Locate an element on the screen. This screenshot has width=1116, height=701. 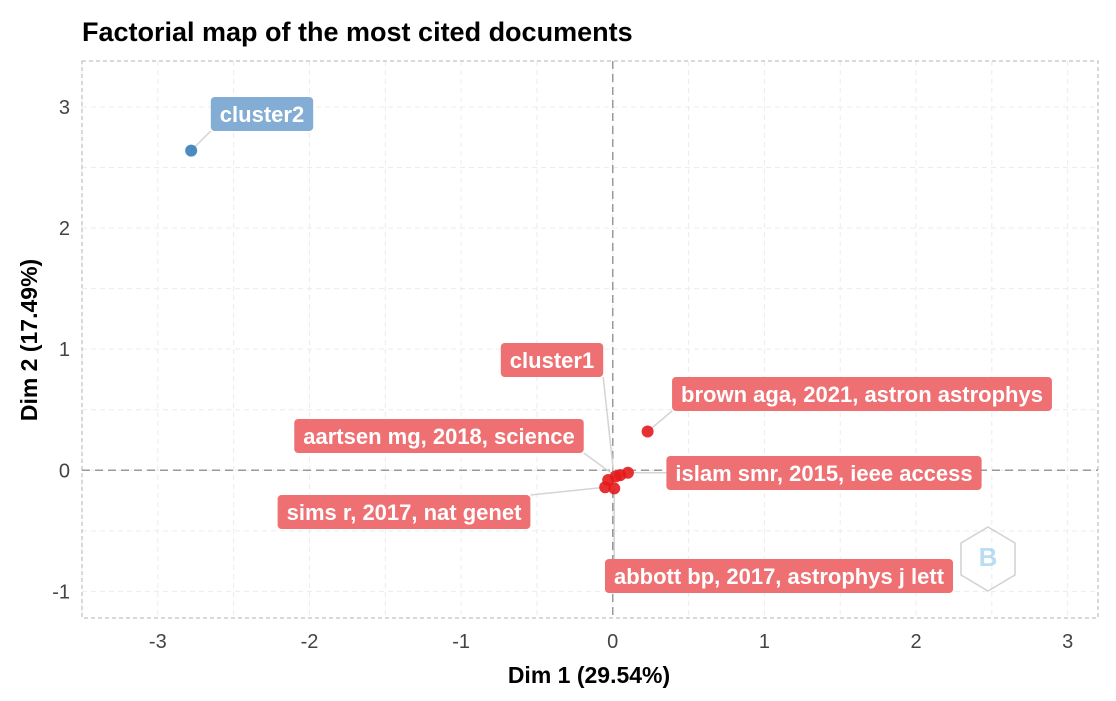
x-tick-label: -2 is located at coordinates (310, 642).